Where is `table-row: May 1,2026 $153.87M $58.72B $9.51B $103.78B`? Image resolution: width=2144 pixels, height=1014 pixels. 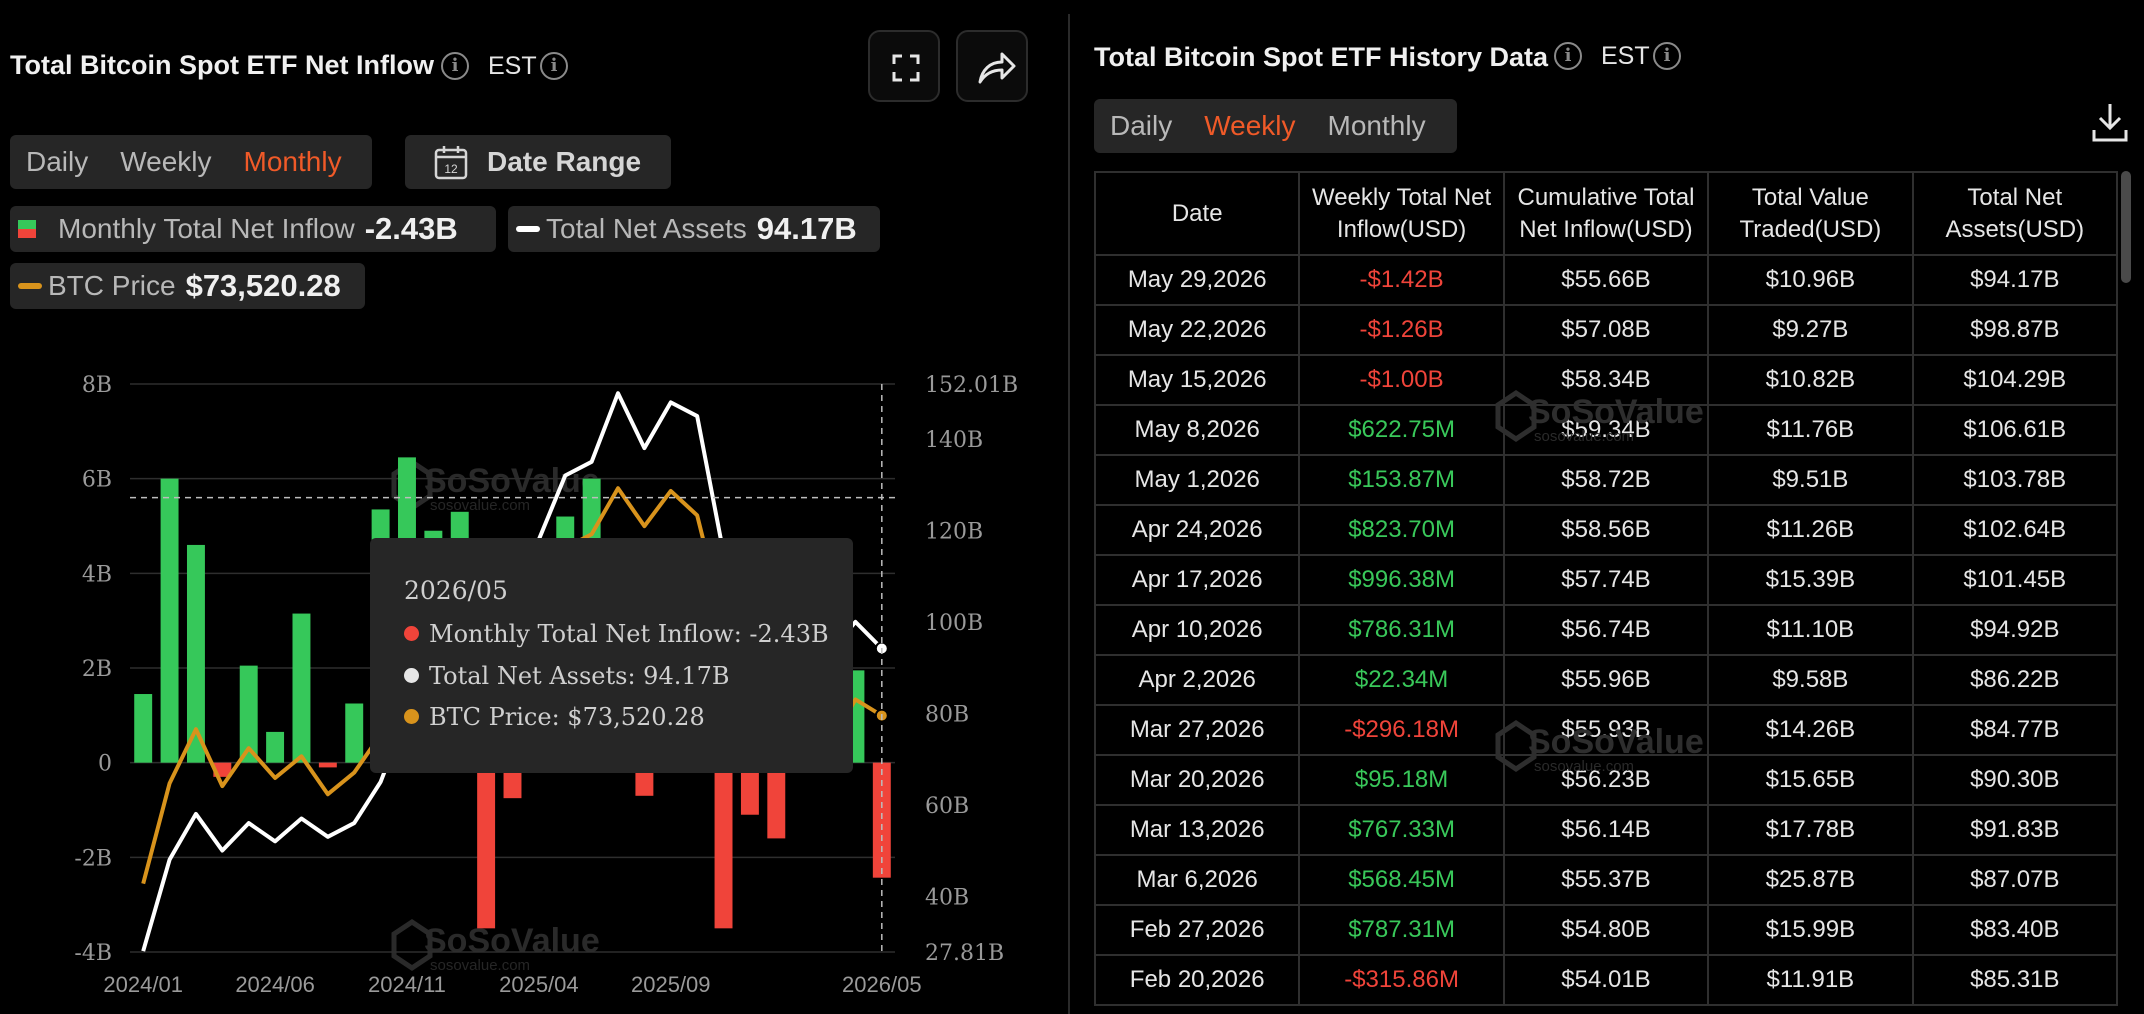 table-row: May 1,2026 $153.87M $58.72B $9.51B $103.78B is located at coordinates (1606, 480).